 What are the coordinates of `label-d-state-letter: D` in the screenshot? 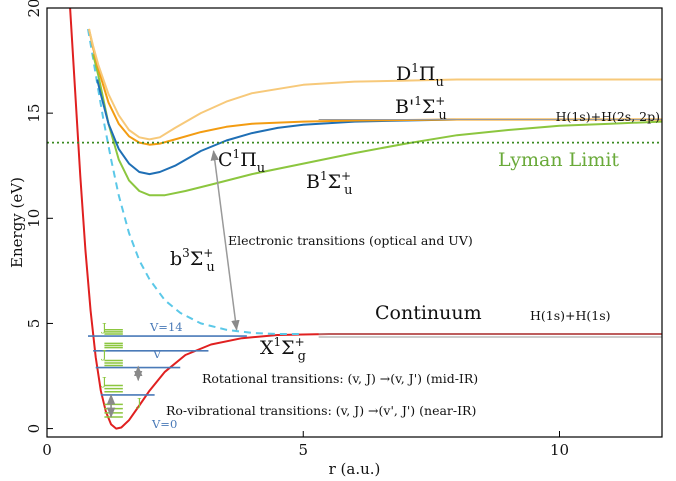 It's located at (403, 74).